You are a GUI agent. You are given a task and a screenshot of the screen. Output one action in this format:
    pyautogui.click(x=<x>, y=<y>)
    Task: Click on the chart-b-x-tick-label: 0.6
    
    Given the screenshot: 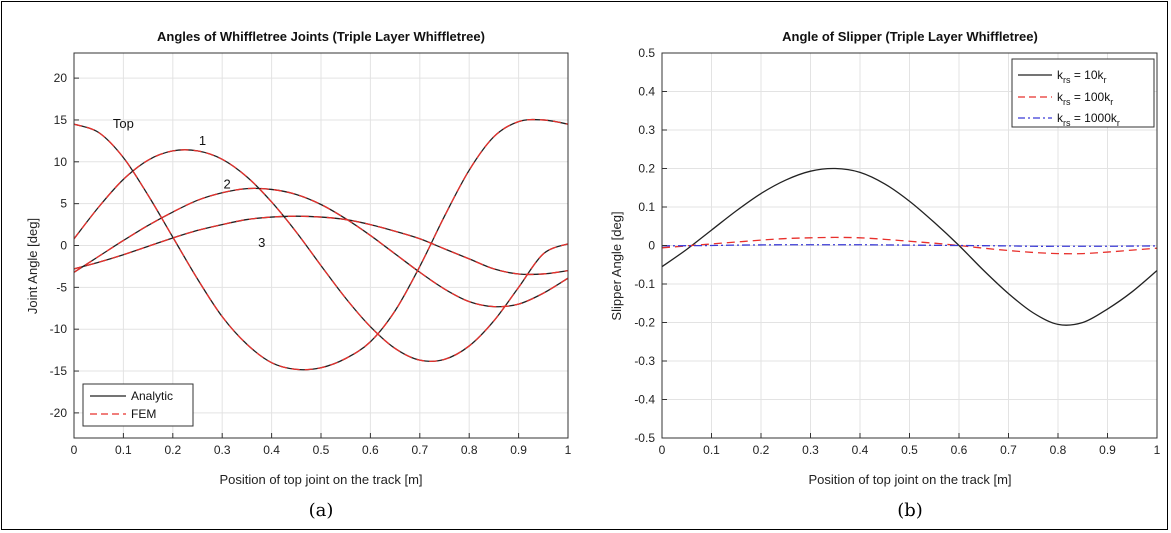 What is the action you would take?
    pyautogui.click(x=959, y=450)
    